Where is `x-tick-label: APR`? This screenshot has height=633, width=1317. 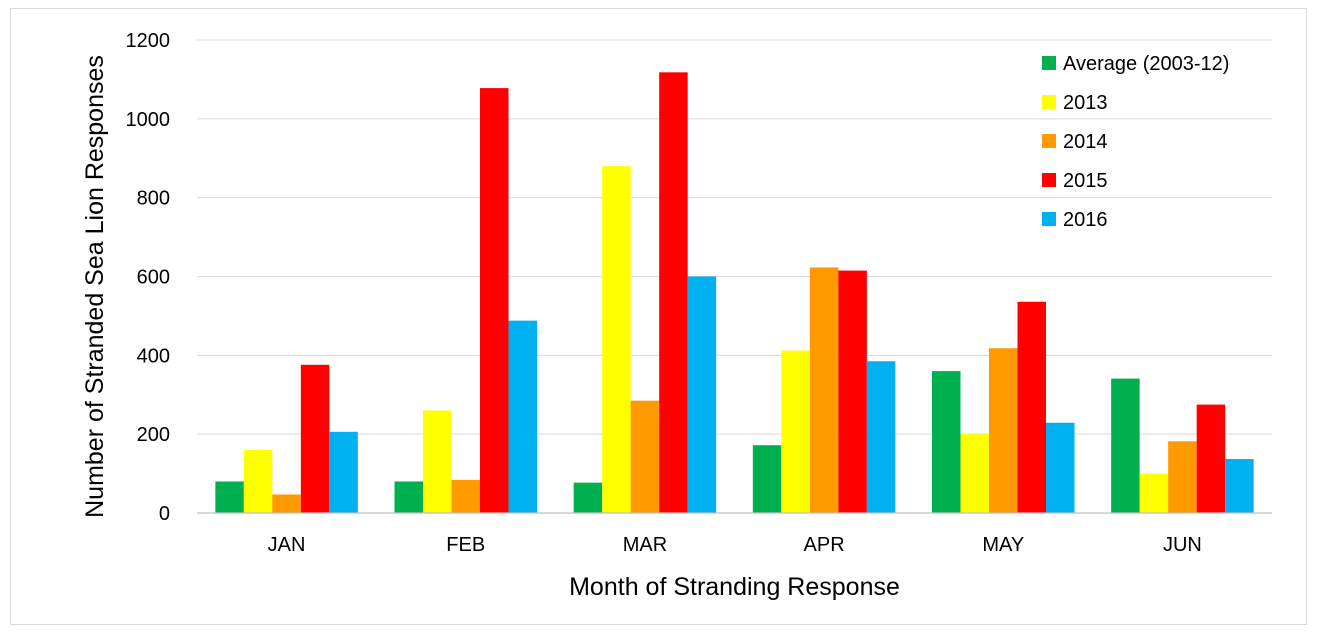 x-tick-label: APR is located at coordinates (824, 545).